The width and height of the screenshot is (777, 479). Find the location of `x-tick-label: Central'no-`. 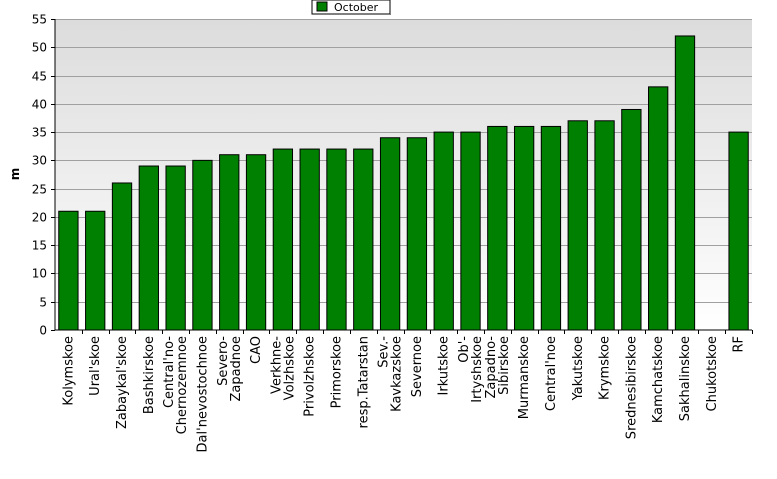

x-tick-label: Central'no- is located at coordinates (169, 372).